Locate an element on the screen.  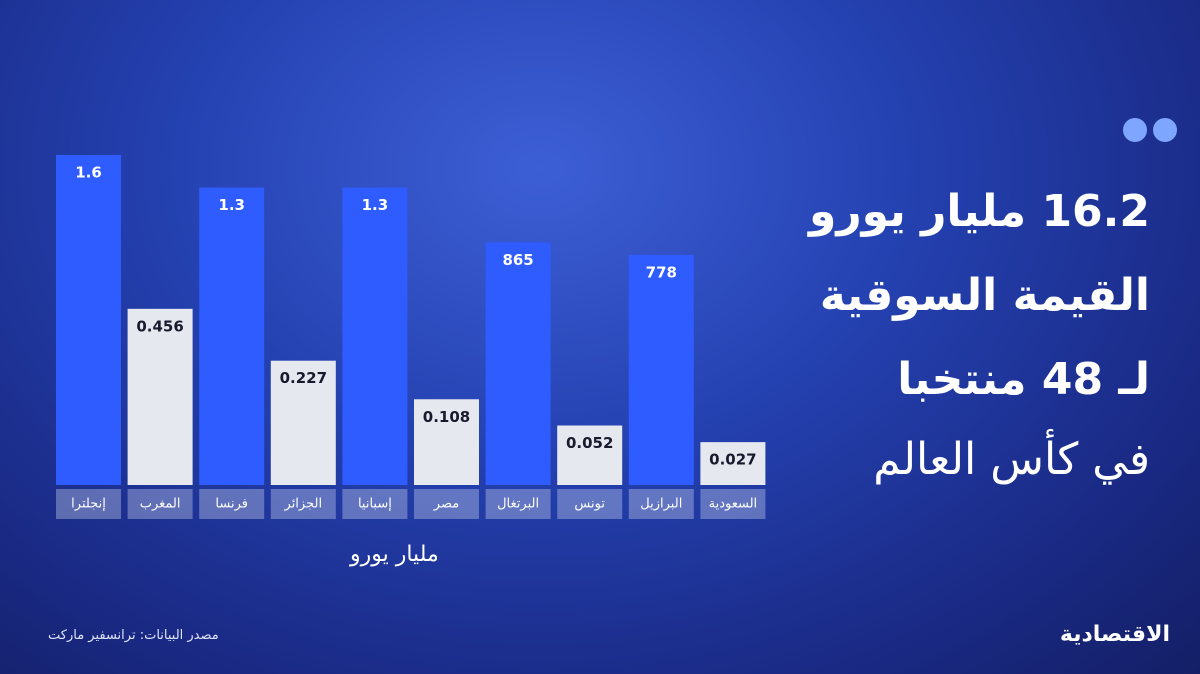
value-label: 0.052 is located at coordinates (589, 443).